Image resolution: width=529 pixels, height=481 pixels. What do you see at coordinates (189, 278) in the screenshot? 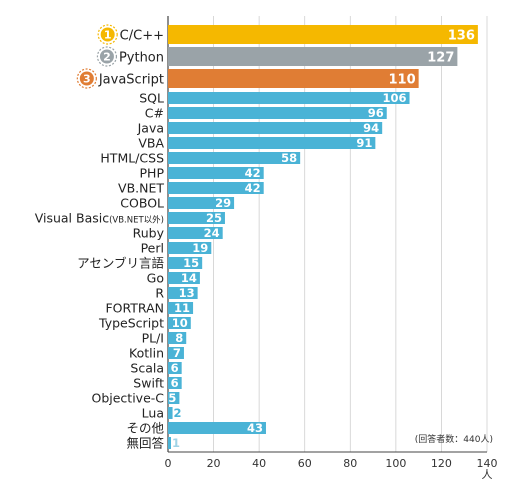
I see `bar-value-label: 14` at bounding box center [189, 278].